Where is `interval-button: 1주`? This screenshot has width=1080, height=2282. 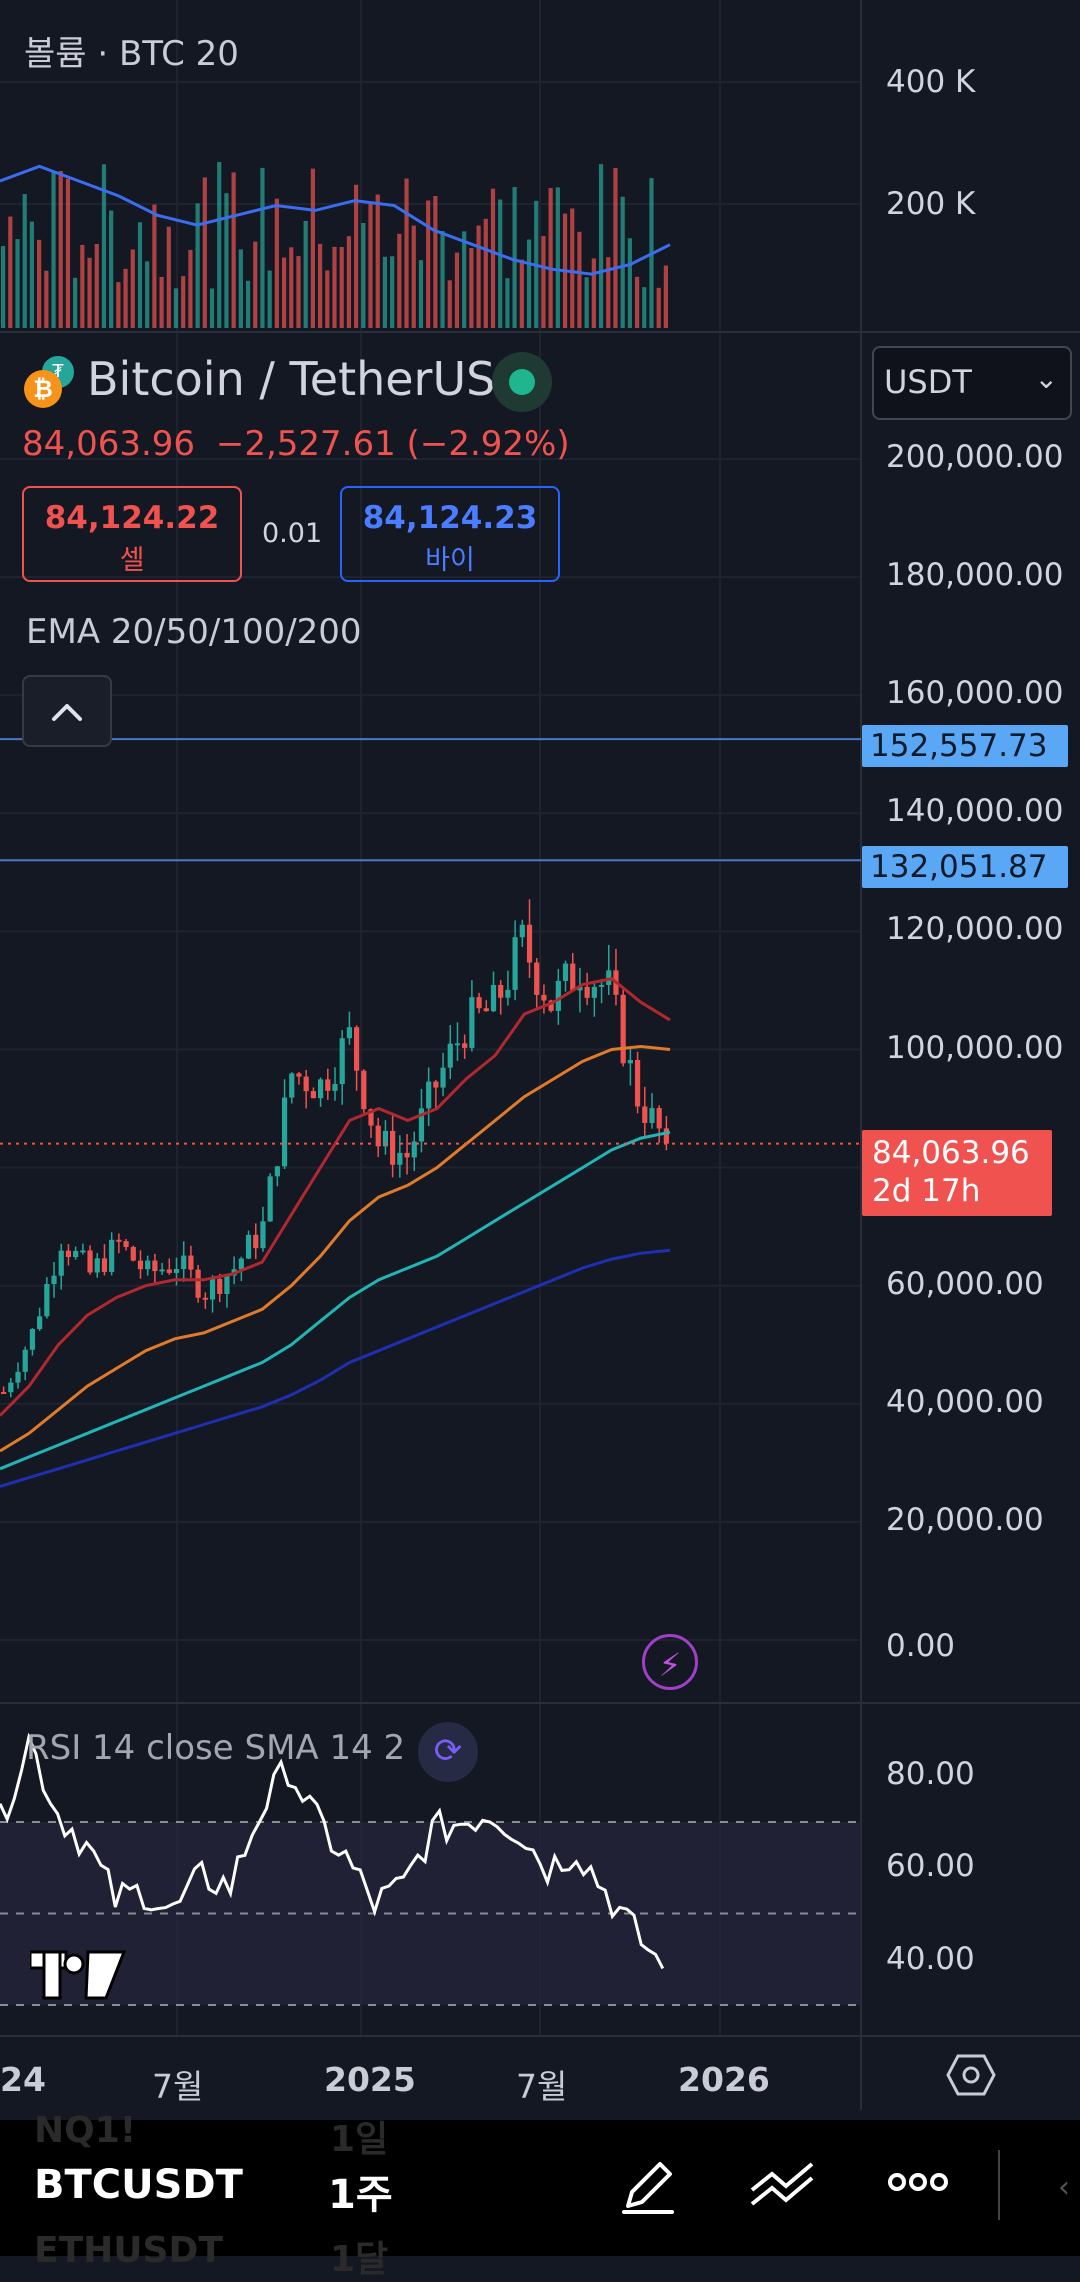
interval-button: 1주 is located at coordinates (360, 2195).